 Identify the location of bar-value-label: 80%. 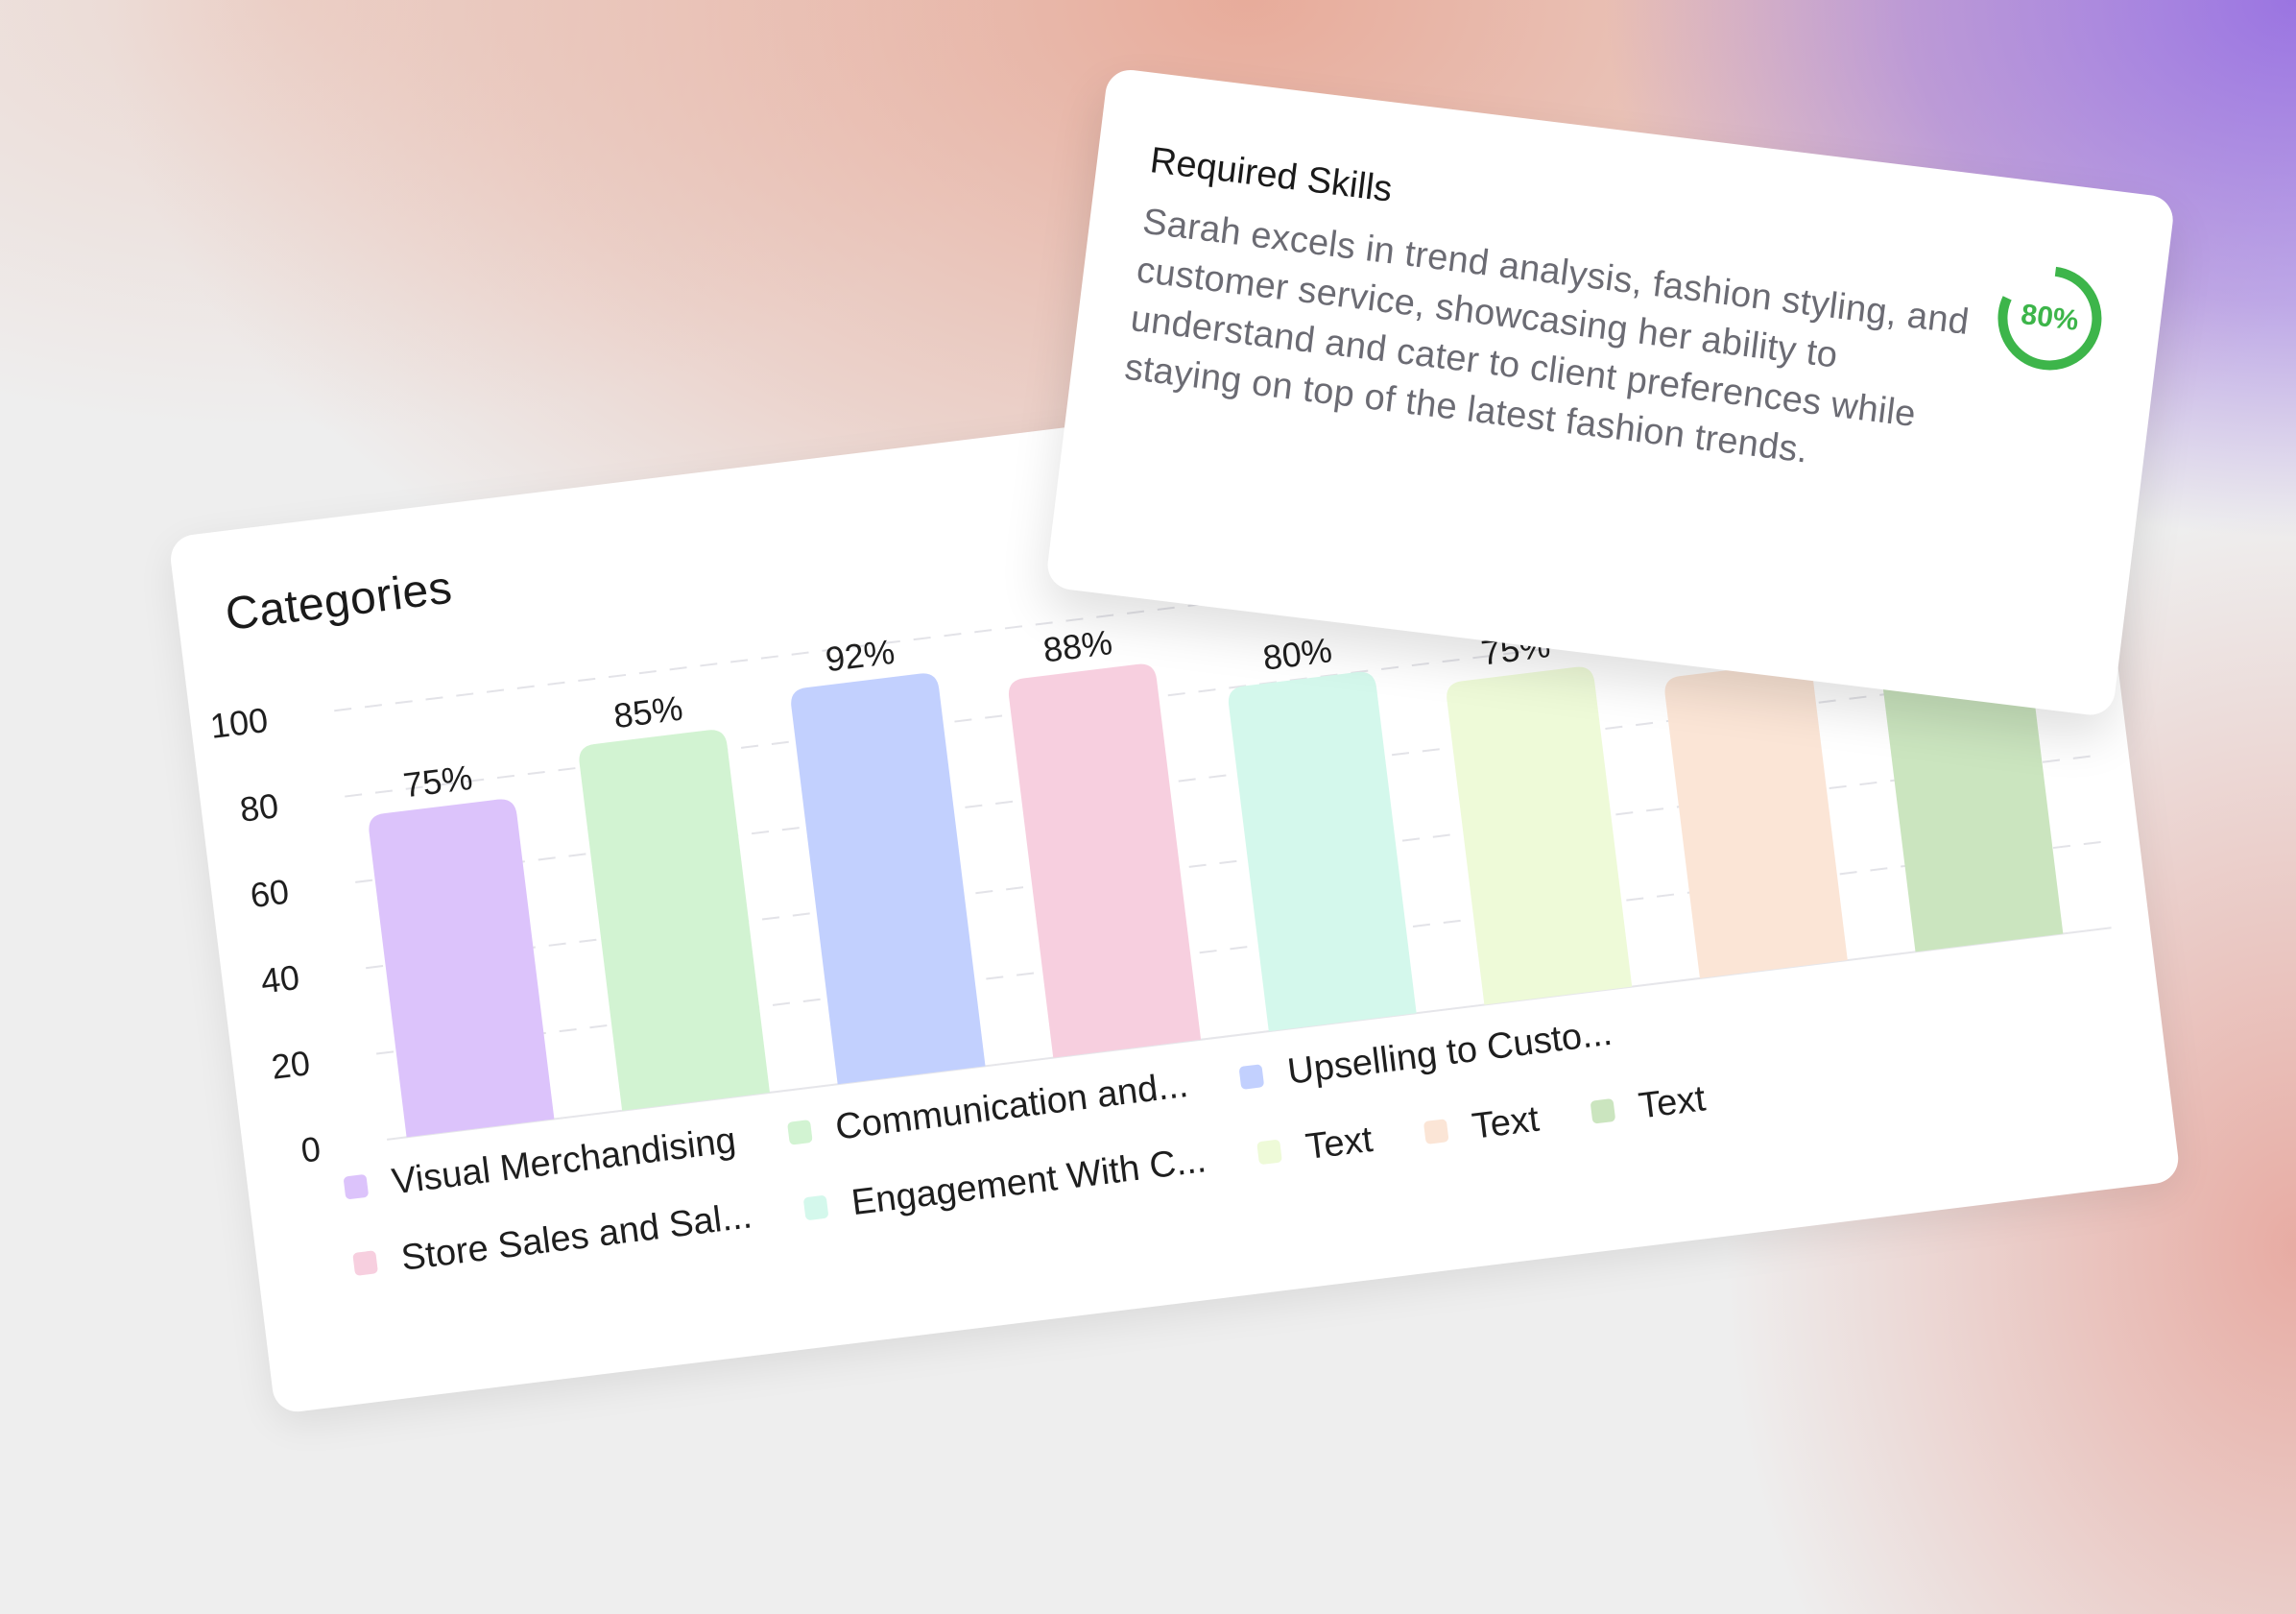
(1297, 653).